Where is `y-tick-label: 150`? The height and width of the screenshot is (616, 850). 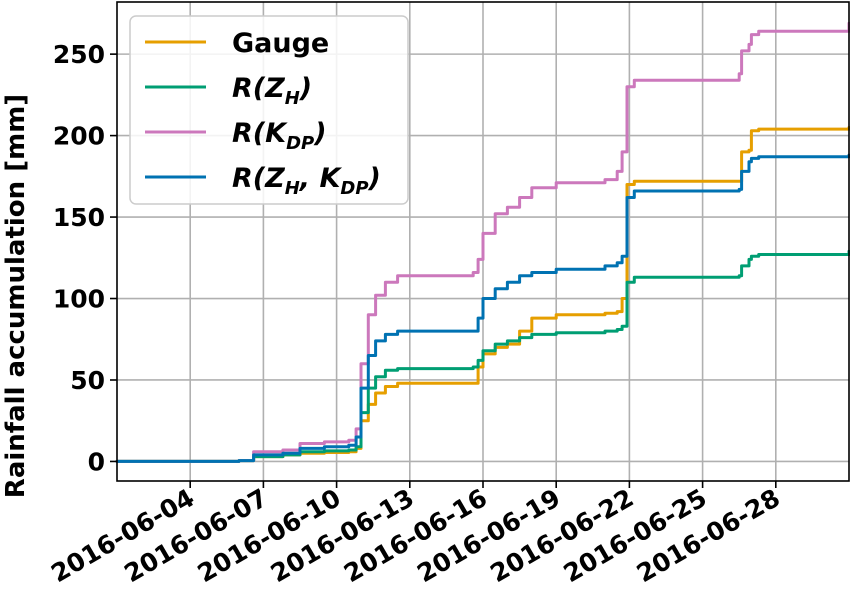 y-tick-label: 150 is located at coordinates (79, 217).